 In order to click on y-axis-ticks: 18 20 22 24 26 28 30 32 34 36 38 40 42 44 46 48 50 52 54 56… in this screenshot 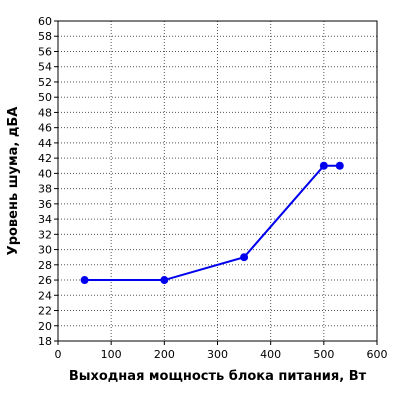, I will do `click(48, 181)`.